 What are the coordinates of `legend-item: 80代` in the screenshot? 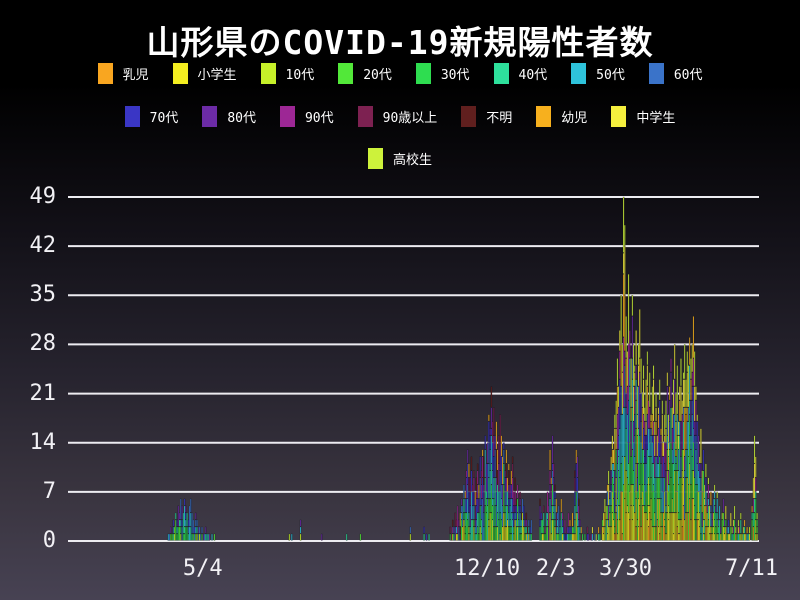 It's located at (229, 116).